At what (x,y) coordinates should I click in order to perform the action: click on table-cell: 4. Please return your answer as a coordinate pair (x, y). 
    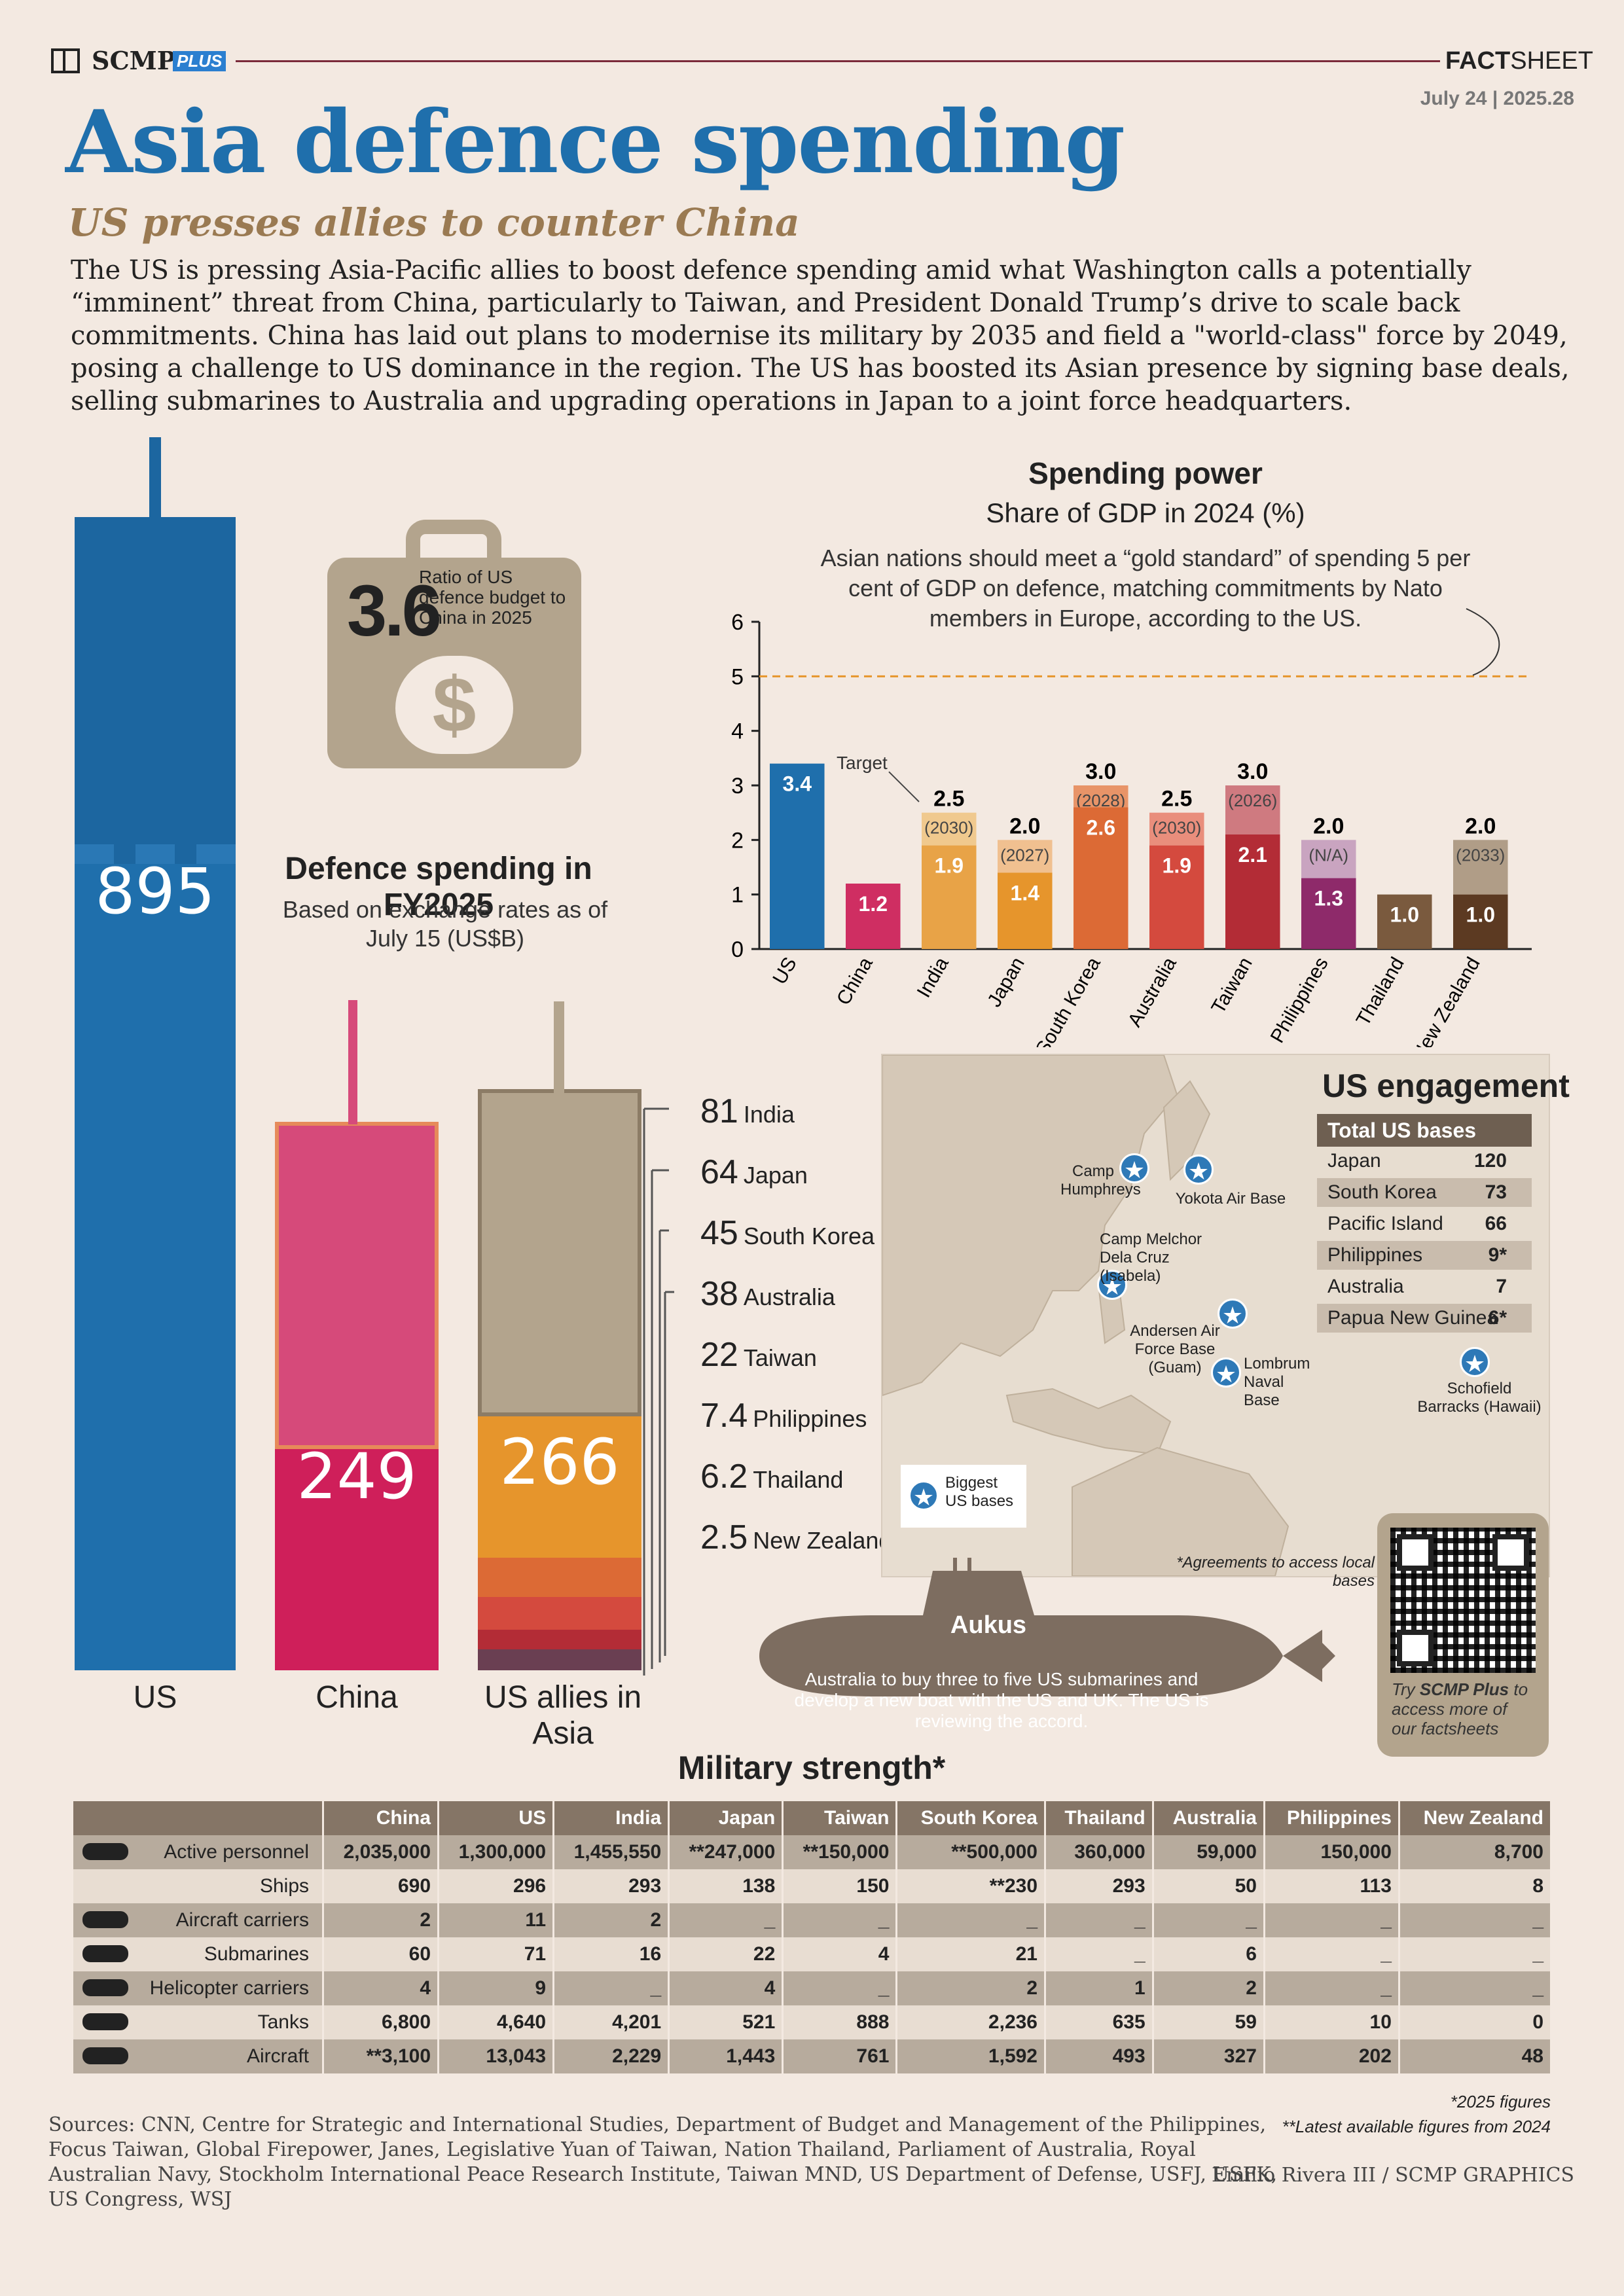
    Looking at the image, I should click on (725, 1988).